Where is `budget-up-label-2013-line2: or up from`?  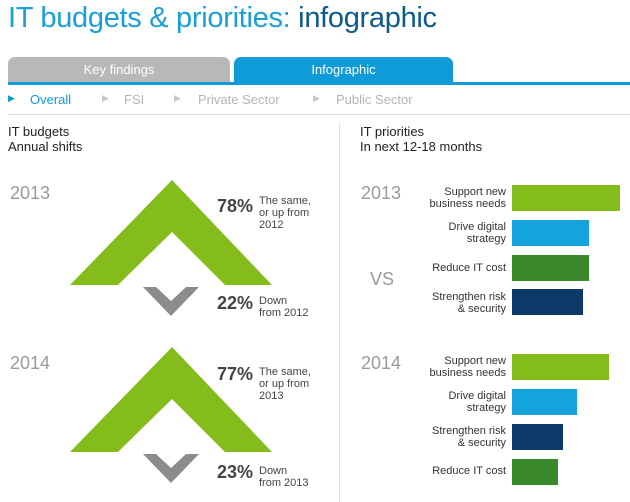
budget-up-label-2013-line2: or up from is located at coordinates (284, 213).